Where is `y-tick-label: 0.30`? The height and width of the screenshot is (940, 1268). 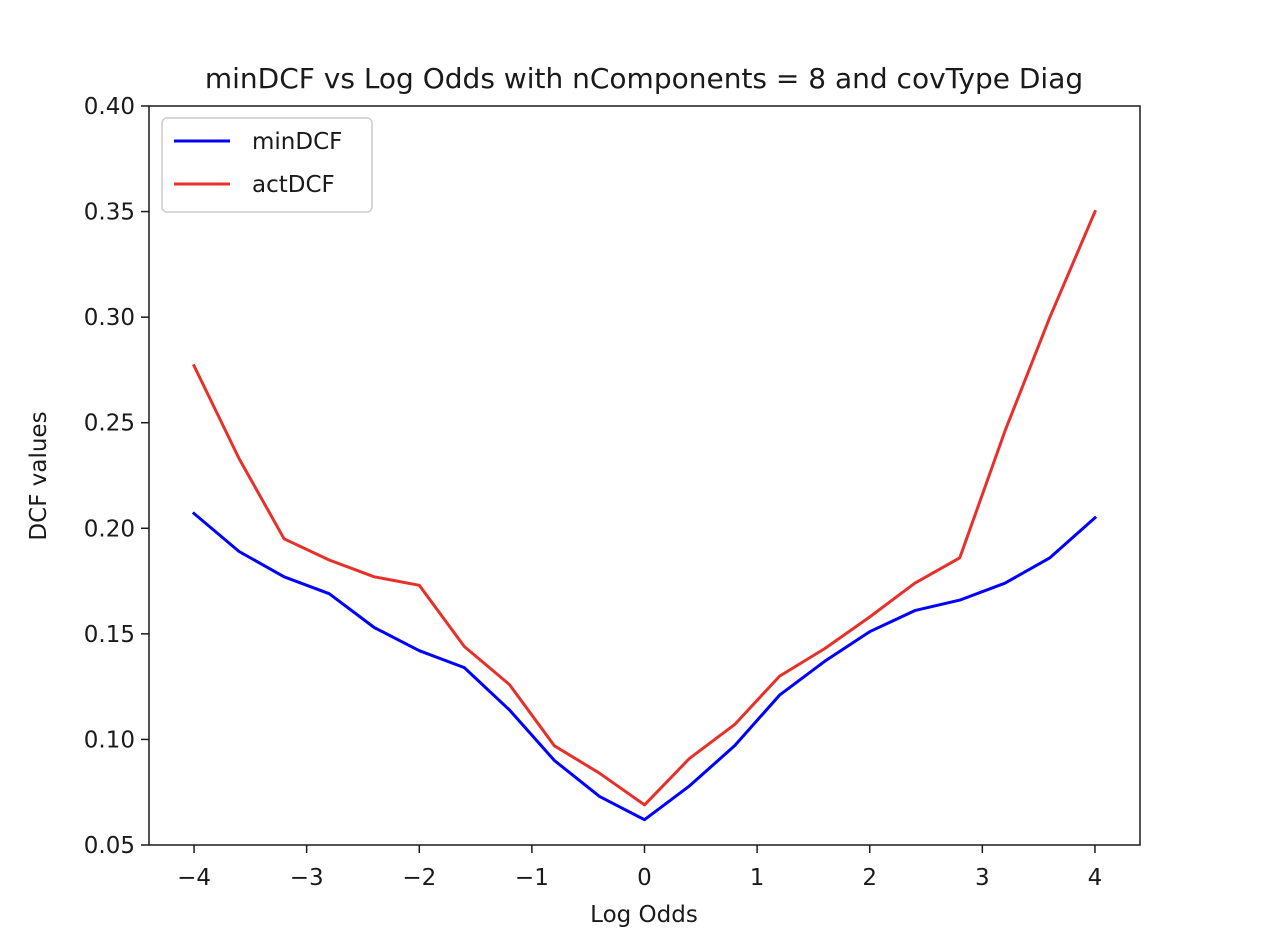 y-tick-label: 0.30 is located at coordinates (109, 318).